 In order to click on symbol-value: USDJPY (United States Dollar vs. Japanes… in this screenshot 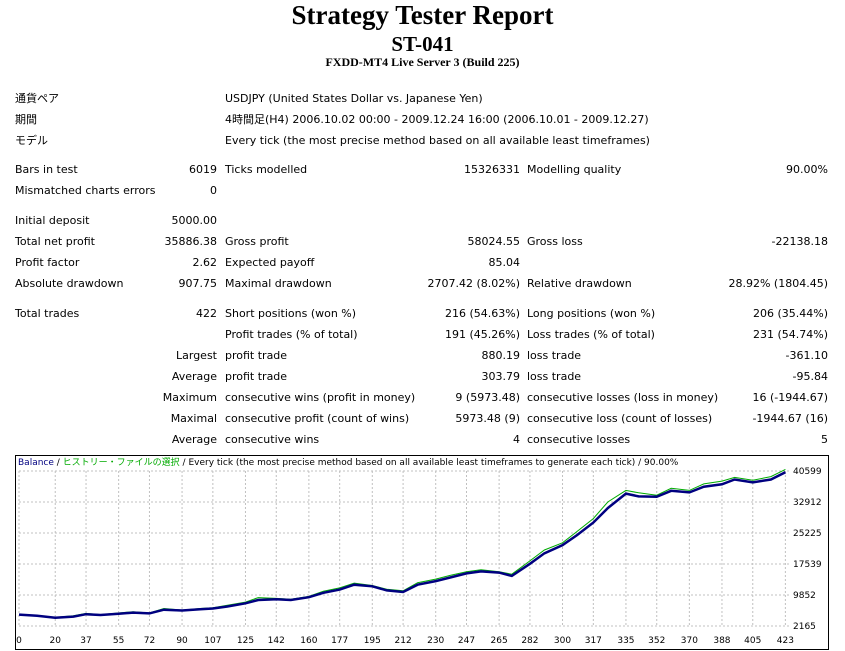, I will do `click(354, 98)`.